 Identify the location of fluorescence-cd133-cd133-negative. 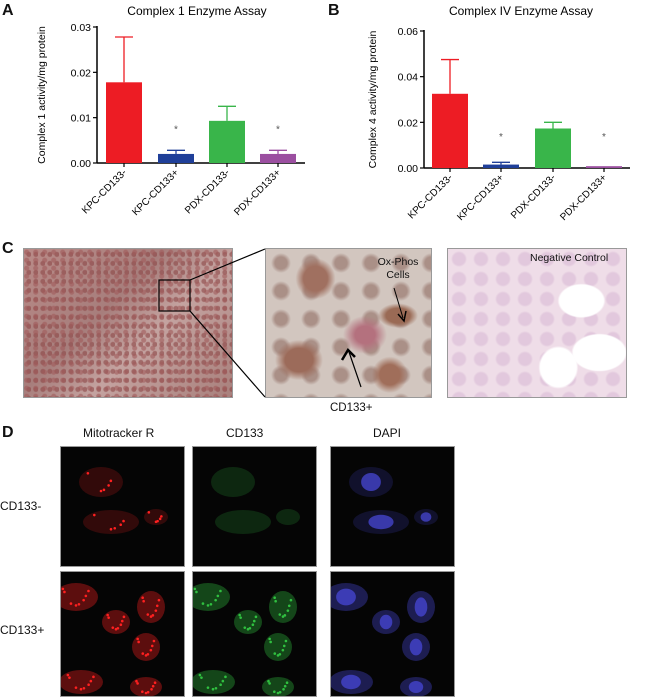
(254, 506).